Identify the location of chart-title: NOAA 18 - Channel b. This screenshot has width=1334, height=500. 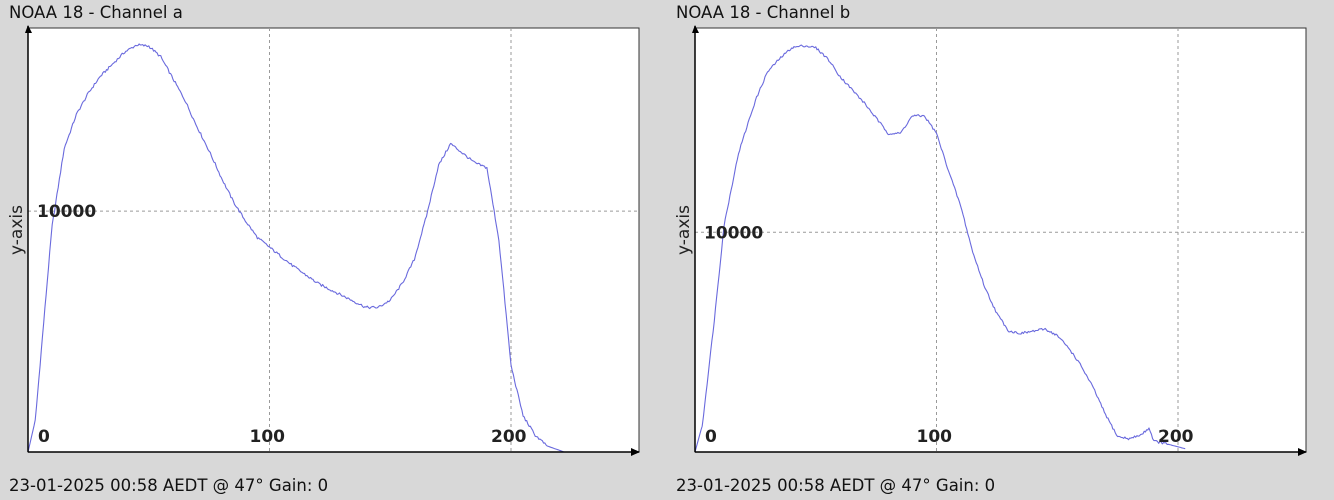
(763, 12).